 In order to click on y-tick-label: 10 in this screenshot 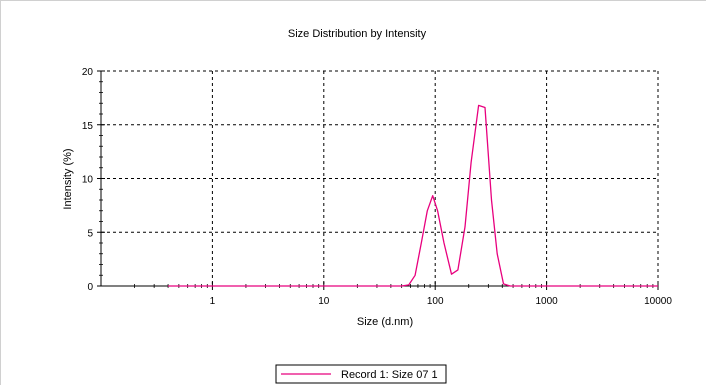, I will do `click(88, 180)`.